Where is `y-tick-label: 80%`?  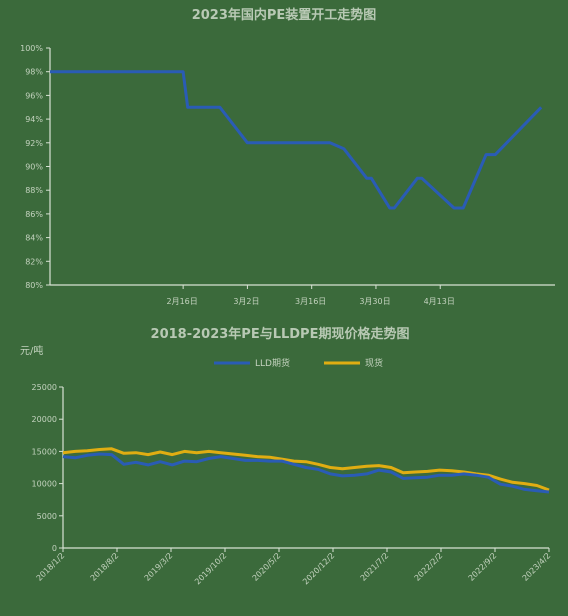
y-tick-label: 80% is located at coordinates (34, 285).